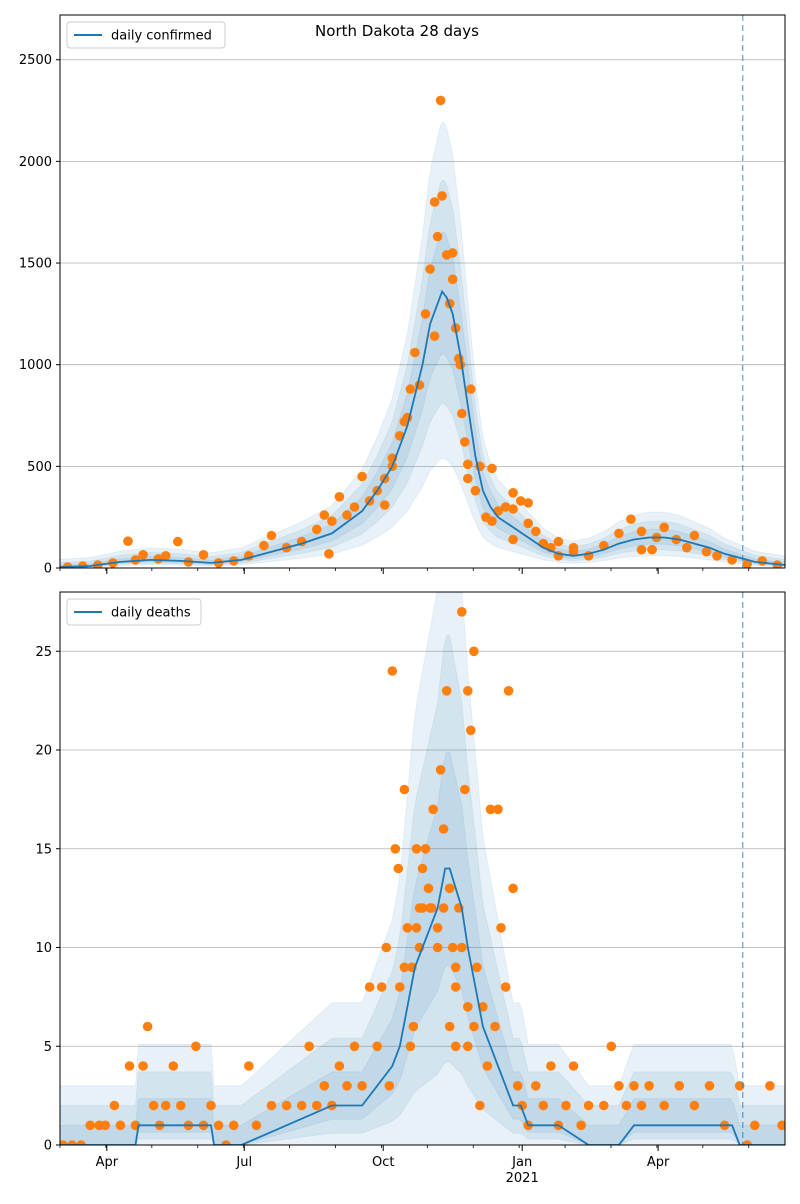 The width and height of the screenshot is (800, 1204). What do you see at coordinates (48, 1047) in the screenshot?
I see `y-tick-label: 5` at bounding box center [48, 1047].